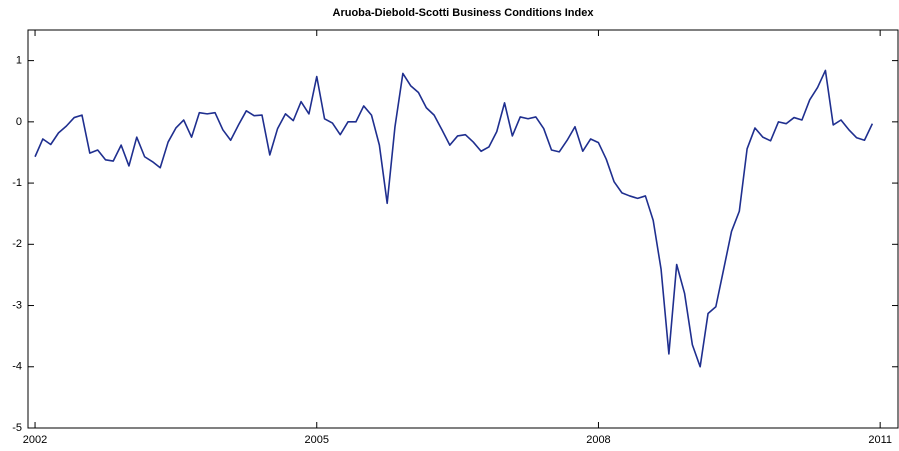 This screenshot has height=451, width=899. Describe the element at coordinates (17, 305) in the screenshot. I see `y-tick-label: -3` at that location.